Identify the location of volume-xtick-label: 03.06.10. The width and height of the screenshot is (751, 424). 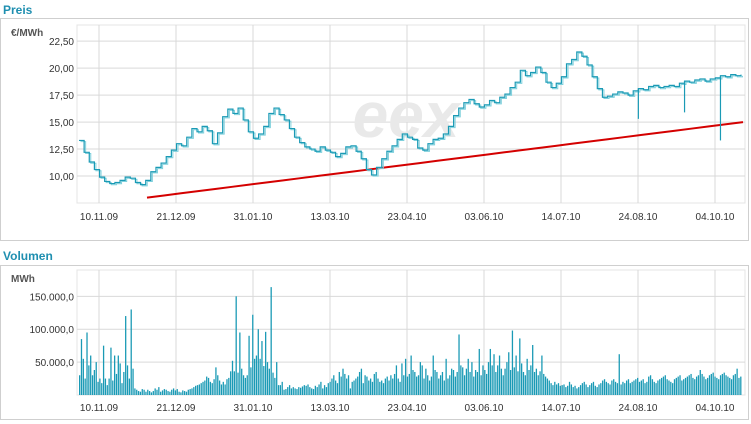
(484, 408).